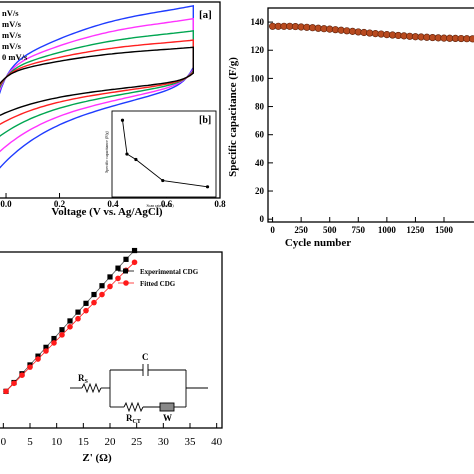 The image size is (474, 474). I want to click on cycling-y-tick-label: 60, so click(260, 135).